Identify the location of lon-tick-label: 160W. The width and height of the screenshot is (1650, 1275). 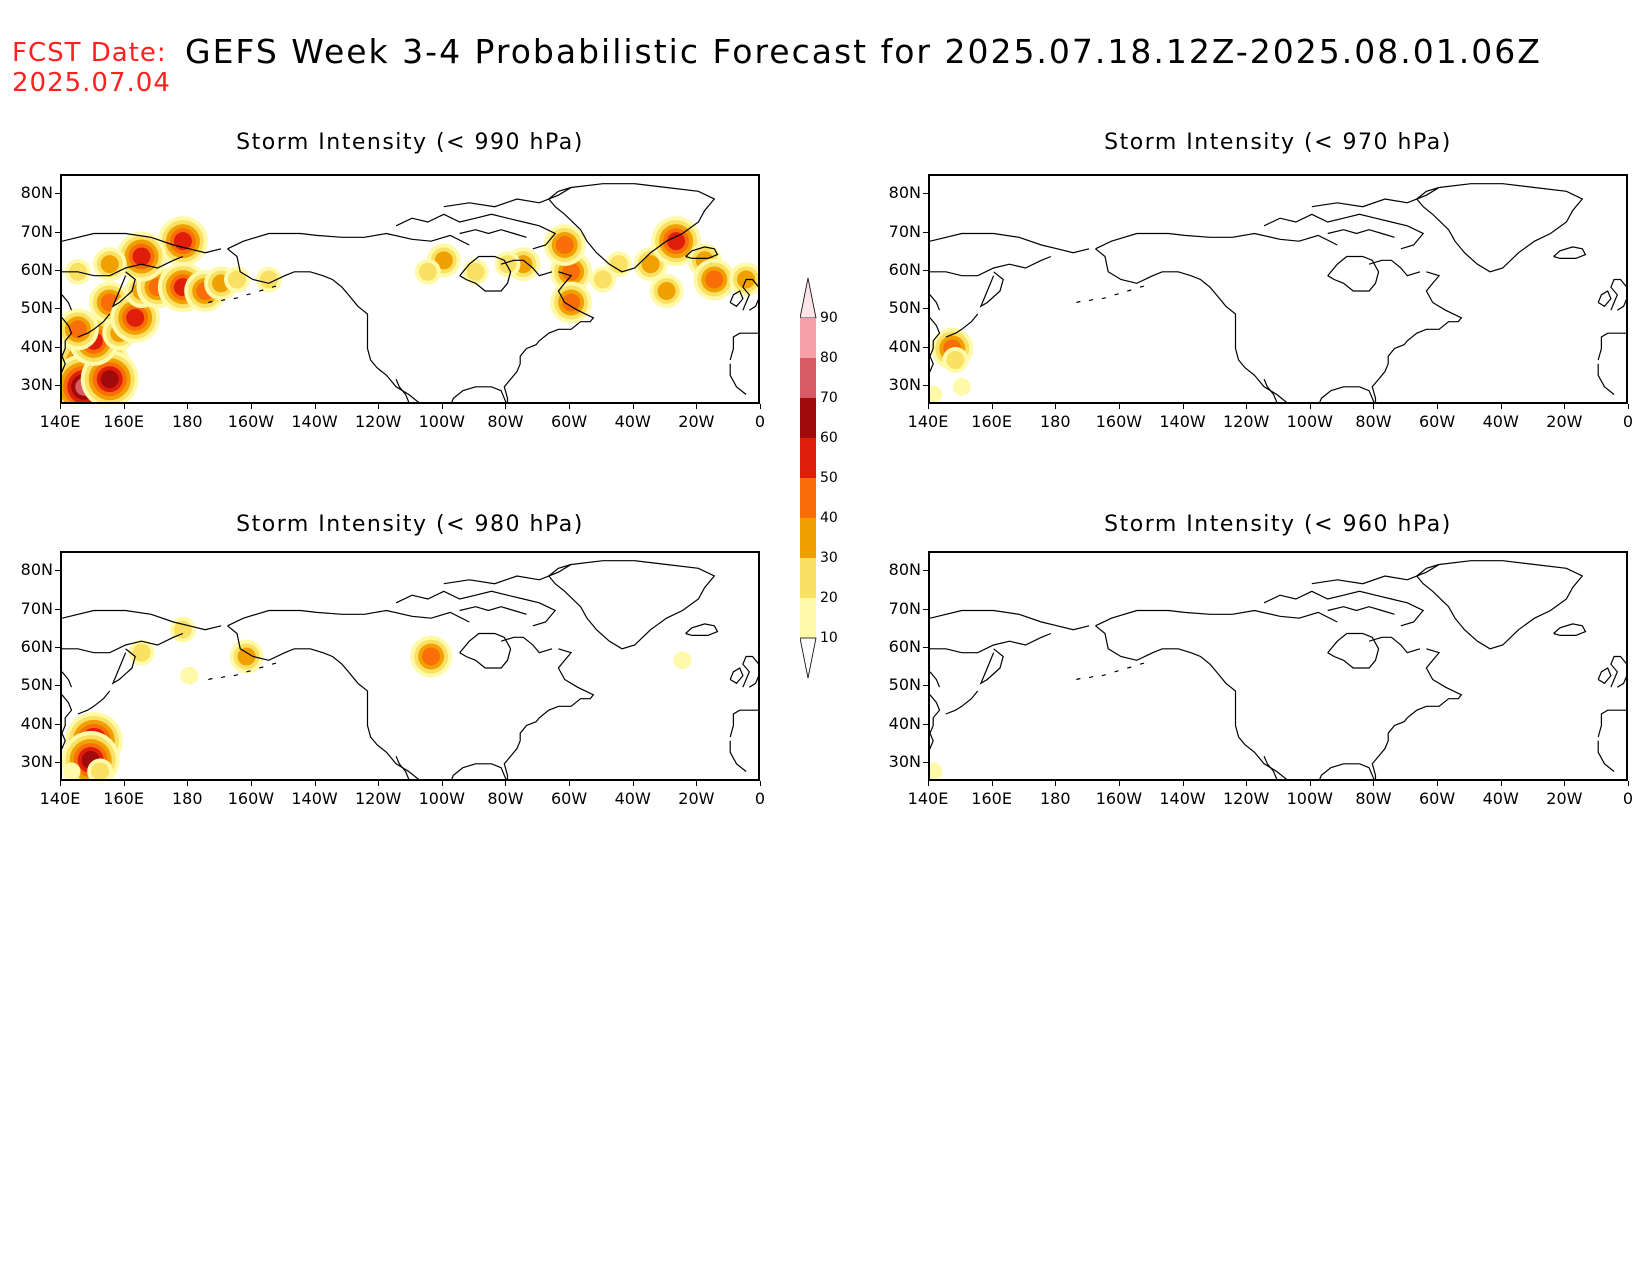
(251, 421).